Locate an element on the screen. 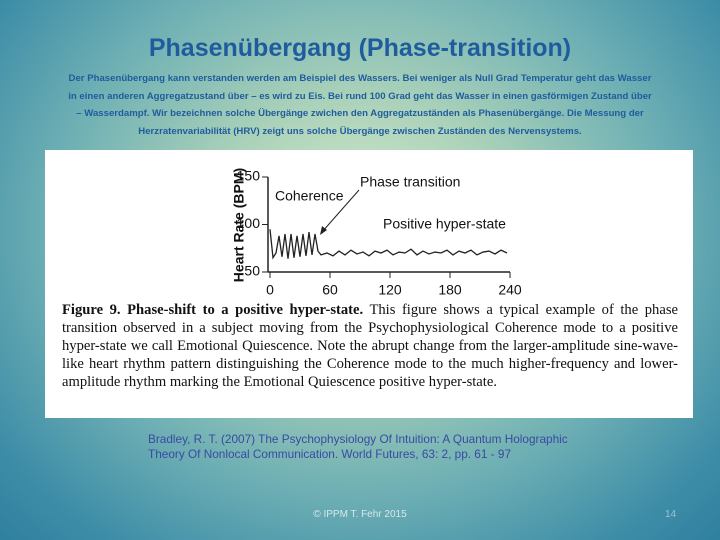  annotation: Phase transition is located at coordinates (410, 182).